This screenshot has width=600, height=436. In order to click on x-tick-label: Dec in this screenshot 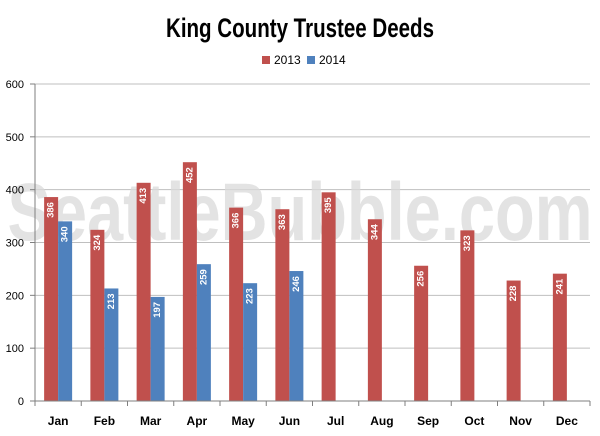, I will do `click(567, 421)`.